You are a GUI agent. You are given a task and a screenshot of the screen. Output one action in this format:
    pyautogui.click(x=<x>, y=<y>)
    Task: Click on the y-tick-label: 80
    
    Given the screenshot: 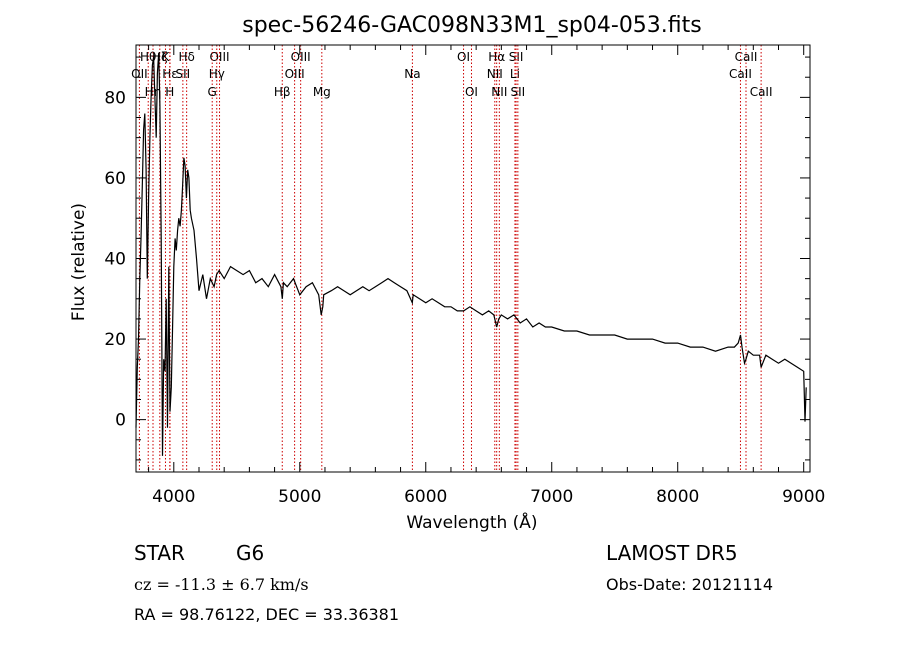 What is the action you would take?
    pyautogui.click(x=115, y=98)
    